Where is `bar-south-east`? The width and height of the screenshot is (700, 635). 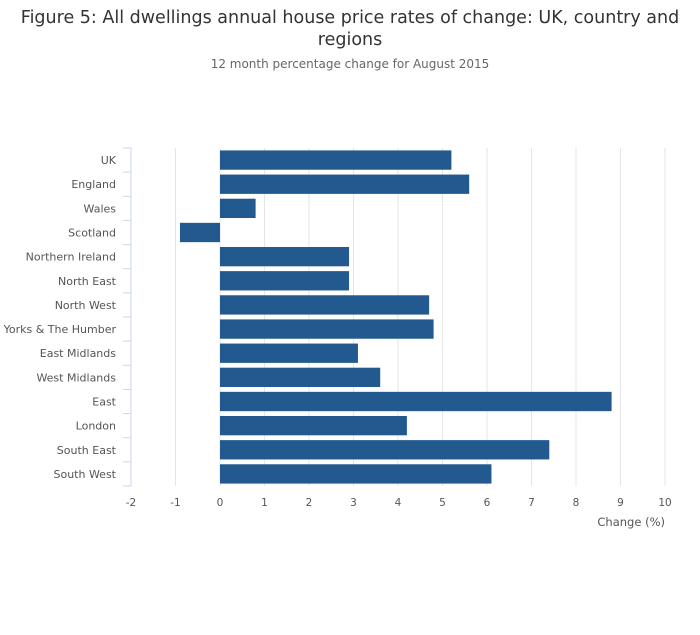
bar-south-east is located at coordinates (385, 450).